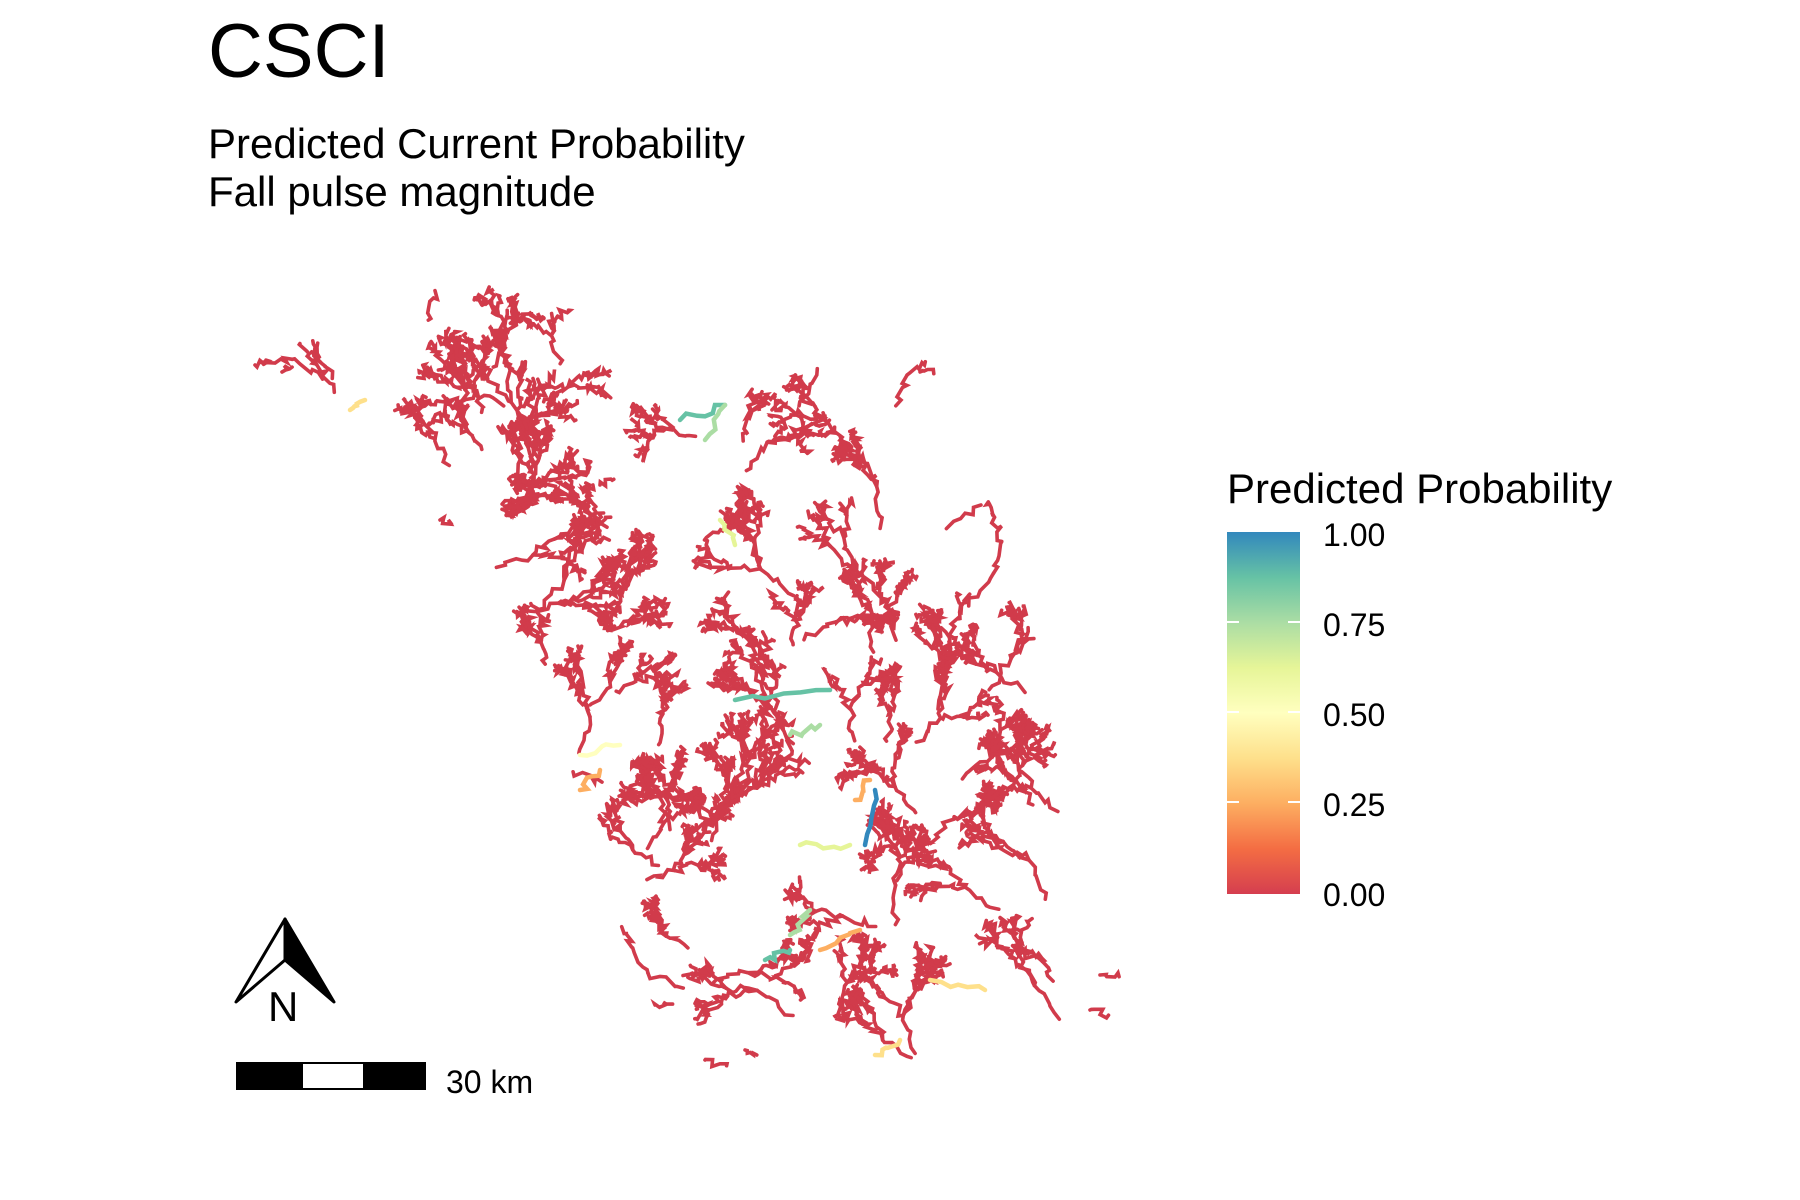 Image resolution: width=1800 pixels, height=1200 pixels. I want to click on legend-title: Predicted Probability, so click(1420, 488).